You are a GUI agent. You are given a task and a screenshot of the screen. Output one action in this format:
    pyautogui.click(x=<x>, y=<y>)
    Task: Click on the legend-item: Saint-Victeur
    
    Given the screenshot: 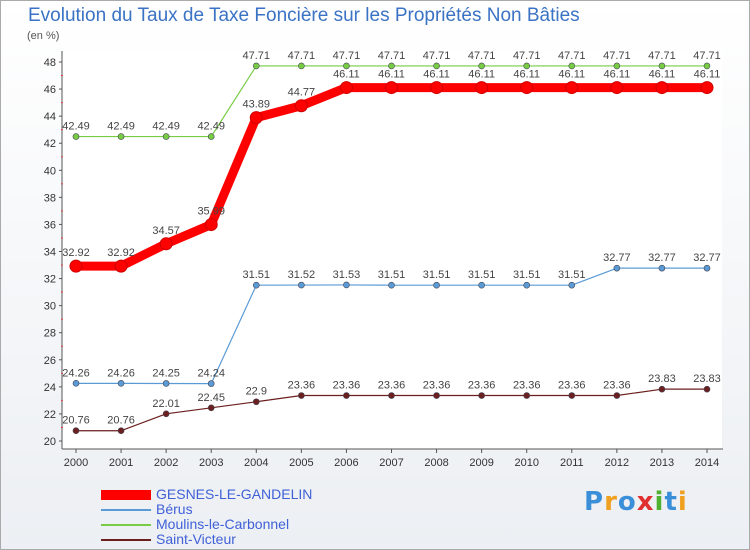 What is the action you would take?
    pyautogui.click(x=206, y=539)
    